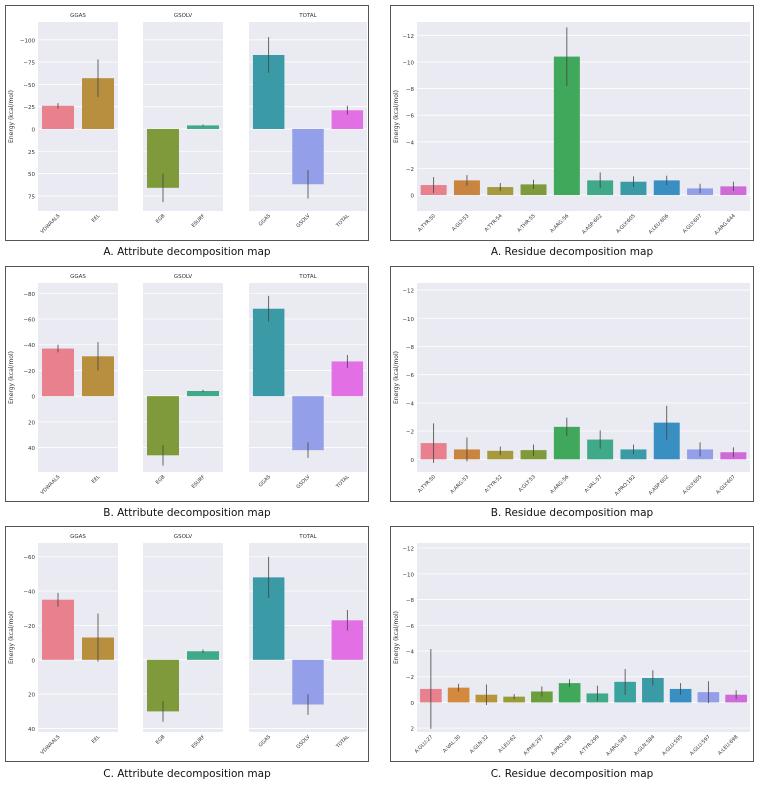 This screenshot has height=785, width=759. What do you see at coordinates (700, 745) in the screenshot?
I see `x-tick-label: A:GLU:597` at bounding box center [700, 745].